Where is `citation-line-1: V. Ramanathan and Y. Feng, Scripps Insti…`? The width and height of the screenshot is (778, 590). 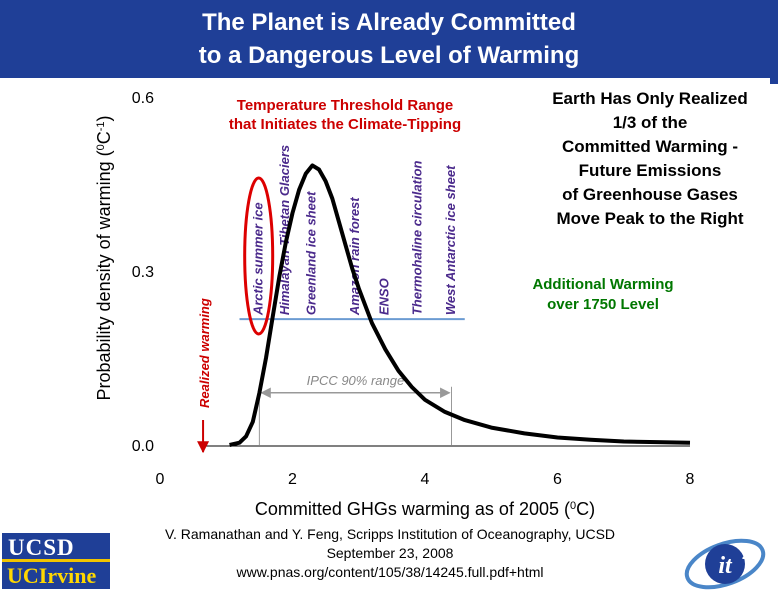 citation-line-1: V. Ramanathan and Y. Feng, Scripps Insti… is located at coordinates (390, 534).